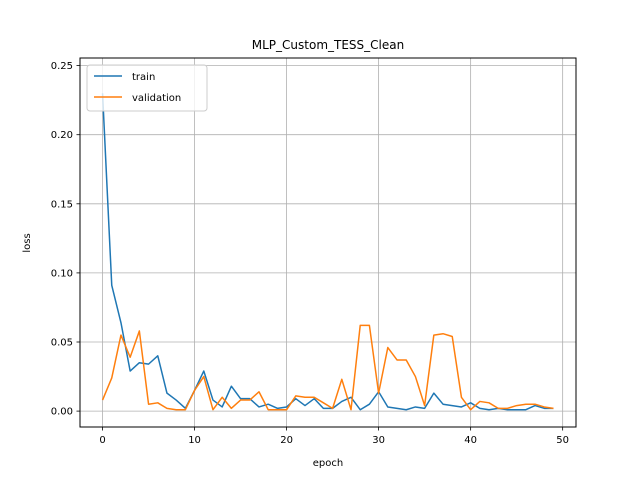 This screenshot has width=640, height=480. What do you see at coordinates (143, 77) in the screenshot?
I see `legend-label-train: train` at bounding box center [143, 77].